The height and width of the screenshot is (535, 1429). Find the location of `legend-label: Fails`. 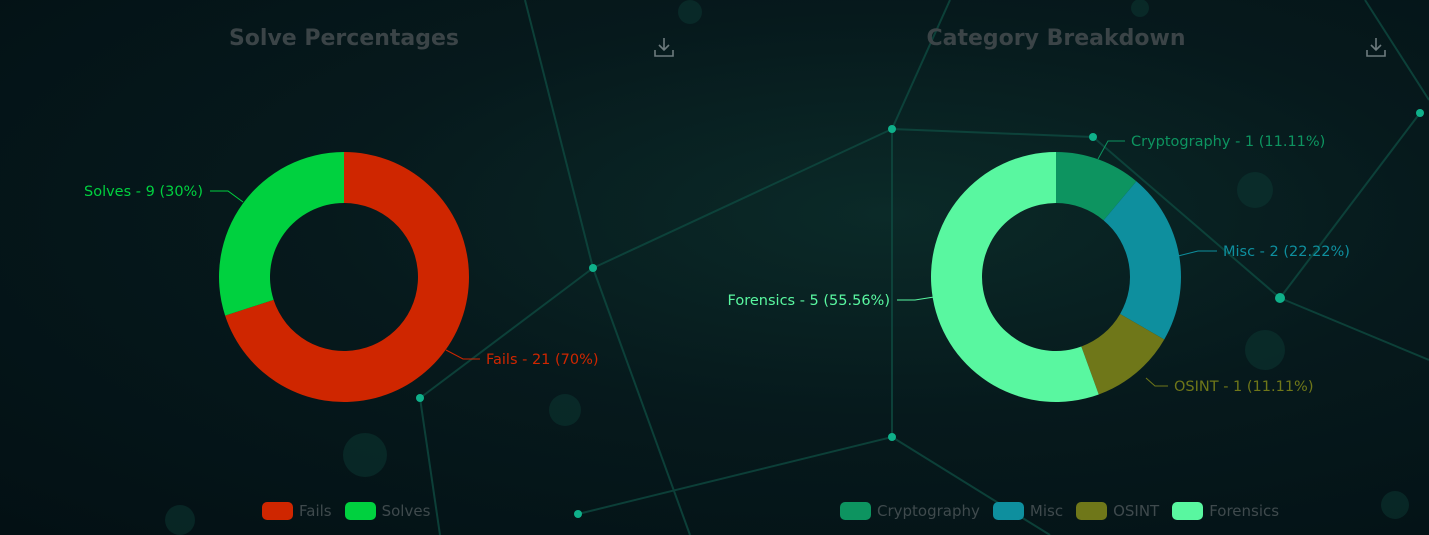

legend-label: Fails is located at coordinates (315, 511).